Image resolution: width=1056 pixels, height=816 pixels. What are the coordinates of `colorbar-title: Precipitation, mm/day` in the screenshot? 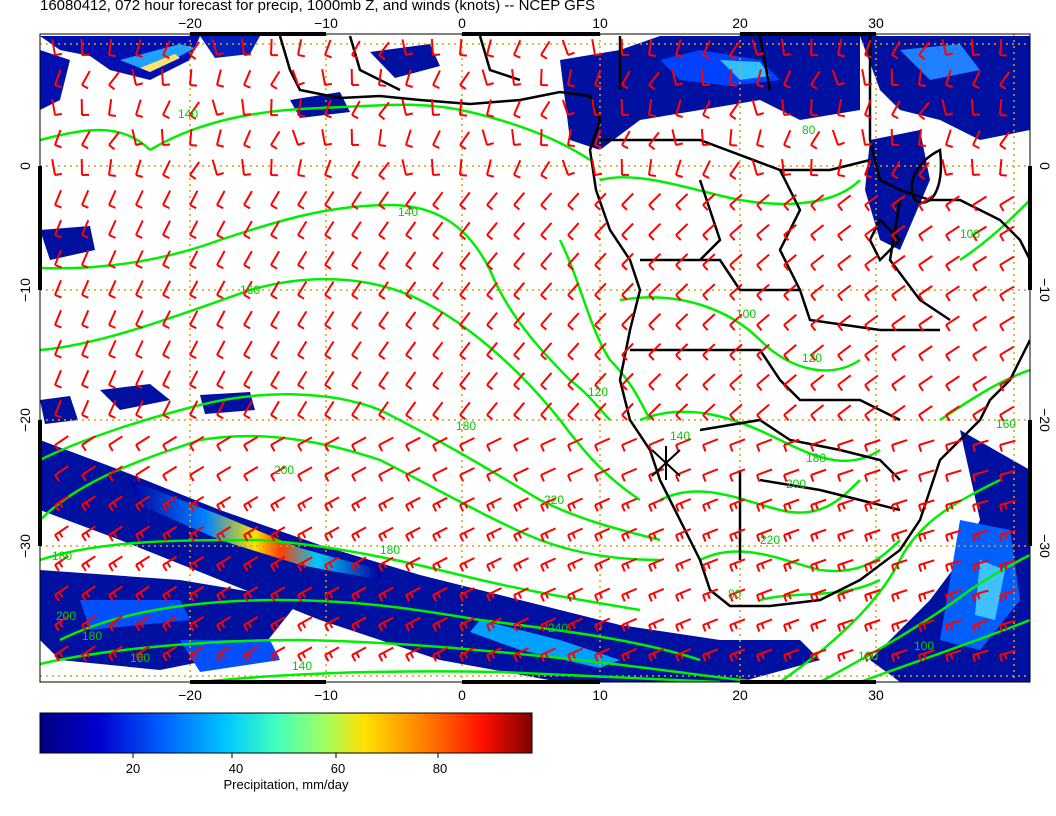 It's located at (286, 784).